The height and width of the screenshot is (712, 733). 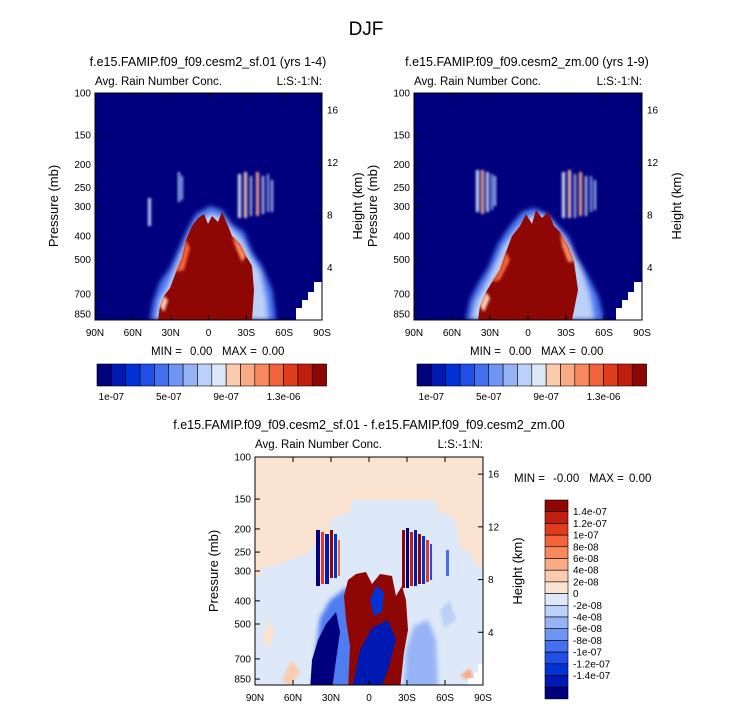 What do you see at coordinates (587, 606) in the screenshot?
I see `colorbar-label: -2e-08` at bounding box center [587, 606].